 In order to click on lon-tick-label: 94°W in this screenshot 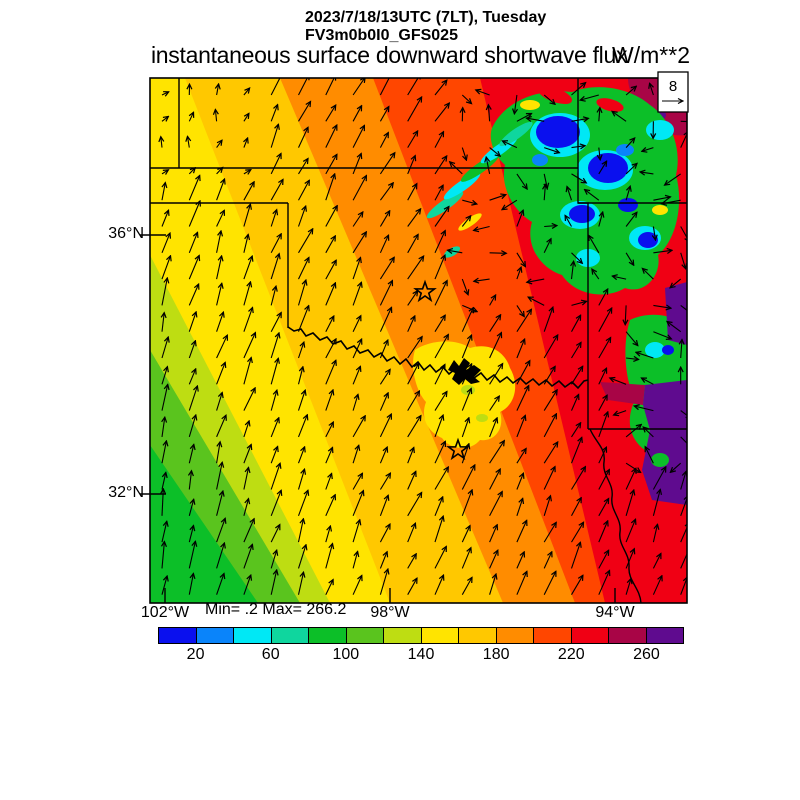, I will do `click(615, 612)`.